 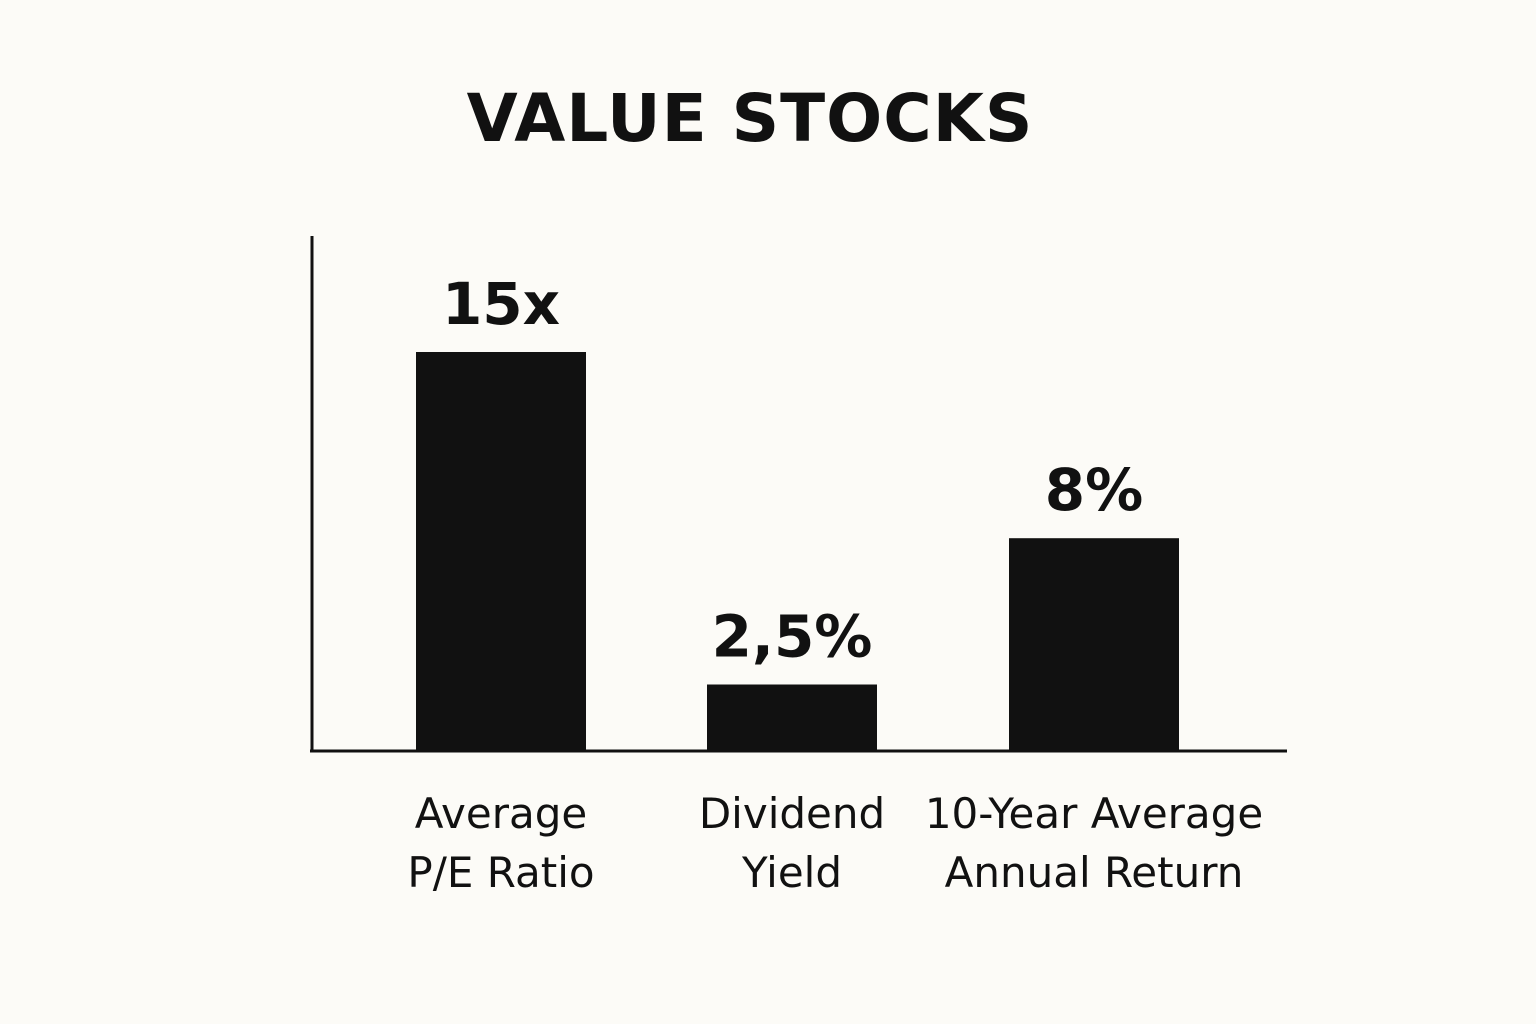 I want to click on category-label-3-line-2: Annual Return, so click(x=1094, y=872).